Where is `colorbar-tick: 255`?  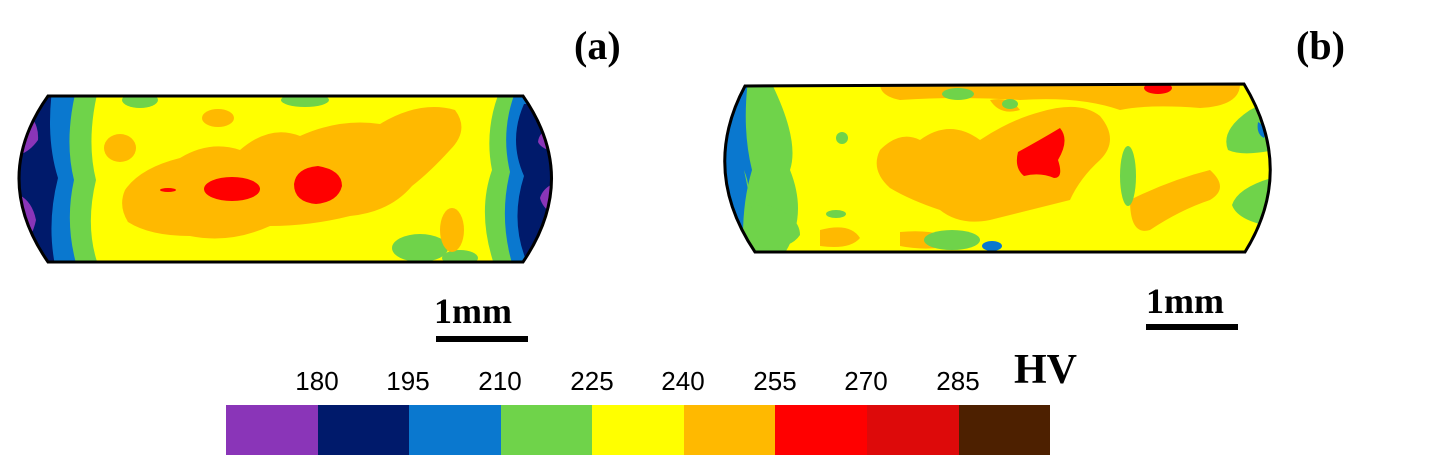 colorbar-tick: 255 is located at coordinates (775, 381).